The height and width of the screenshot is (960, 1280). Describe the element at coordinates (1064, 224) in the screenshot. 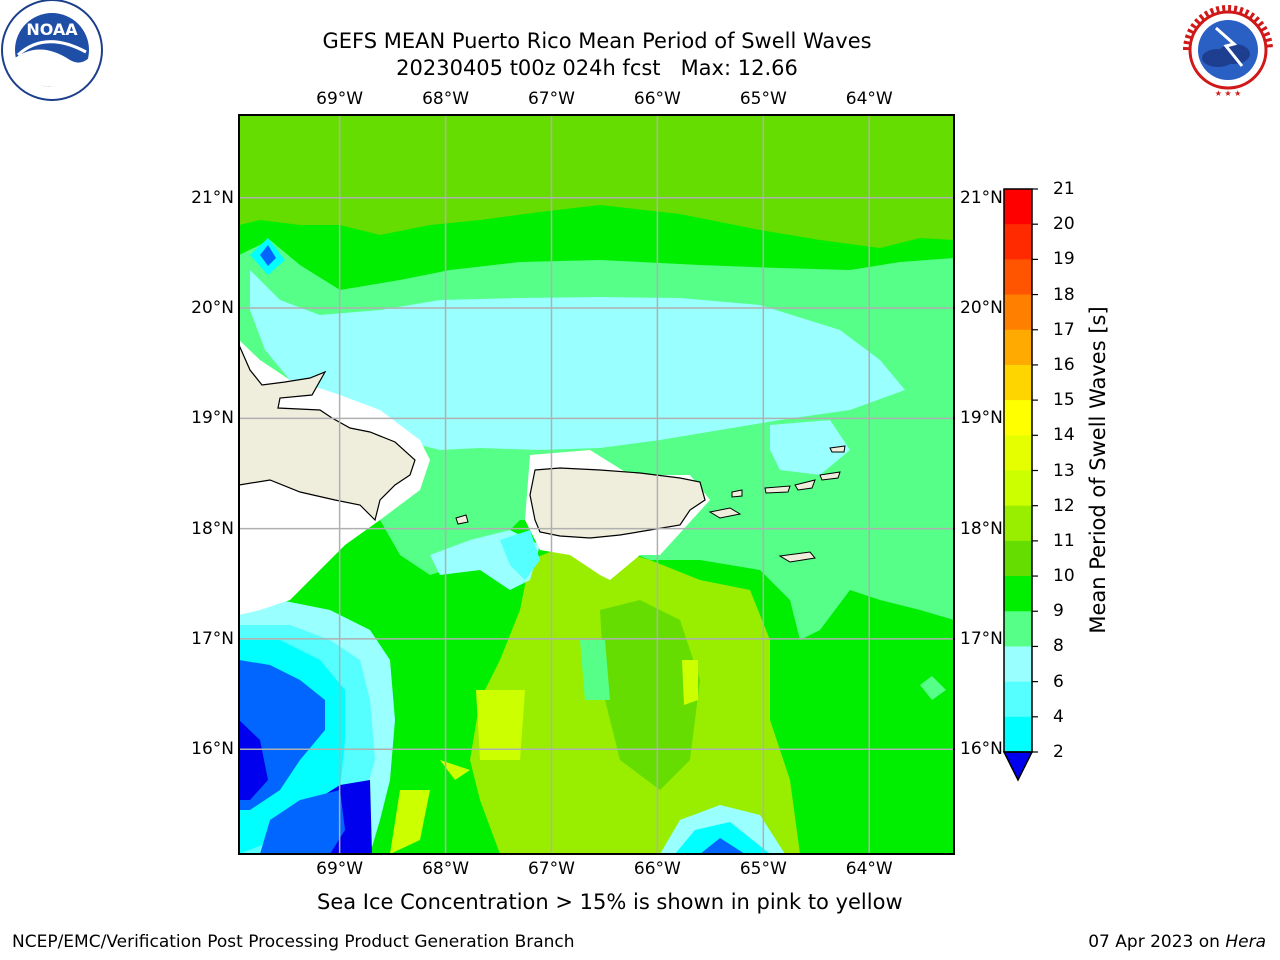

I see `colorbar-tick-label: 20` at that location.